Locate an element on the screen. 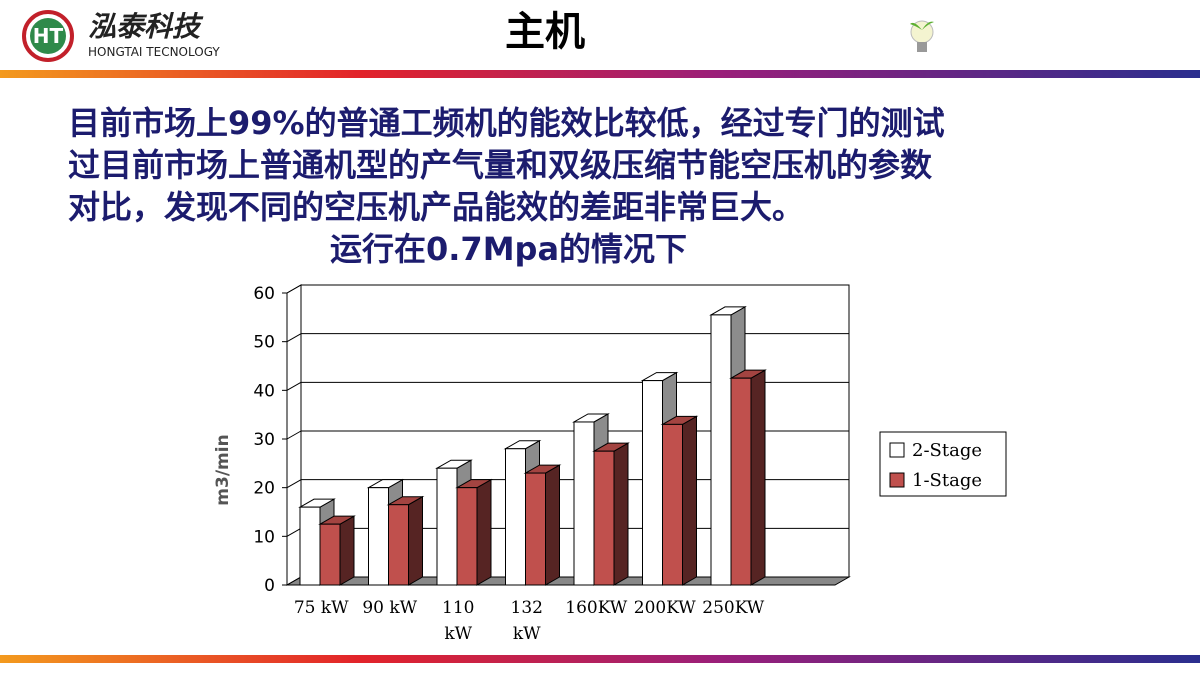  x-tick-label: 200KW is located at coordinates (664, 608).